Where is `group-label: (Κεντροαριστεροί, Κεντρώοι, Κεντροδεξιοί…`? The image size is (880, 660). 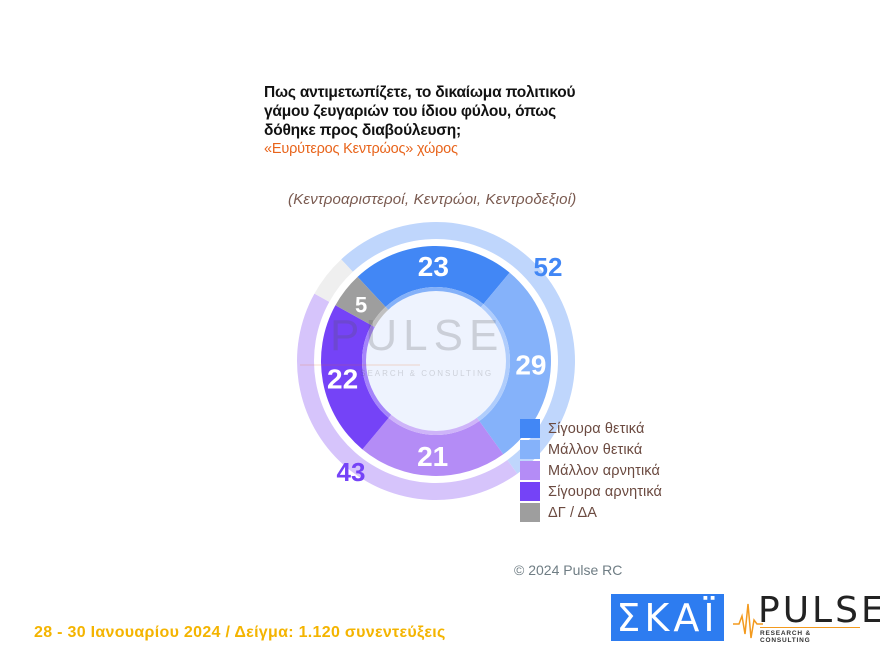 group-label: (Κεντροαριστεροί, Κεντρώοι, Κεντροδεξιοί… is located at coordinates (432, 199).